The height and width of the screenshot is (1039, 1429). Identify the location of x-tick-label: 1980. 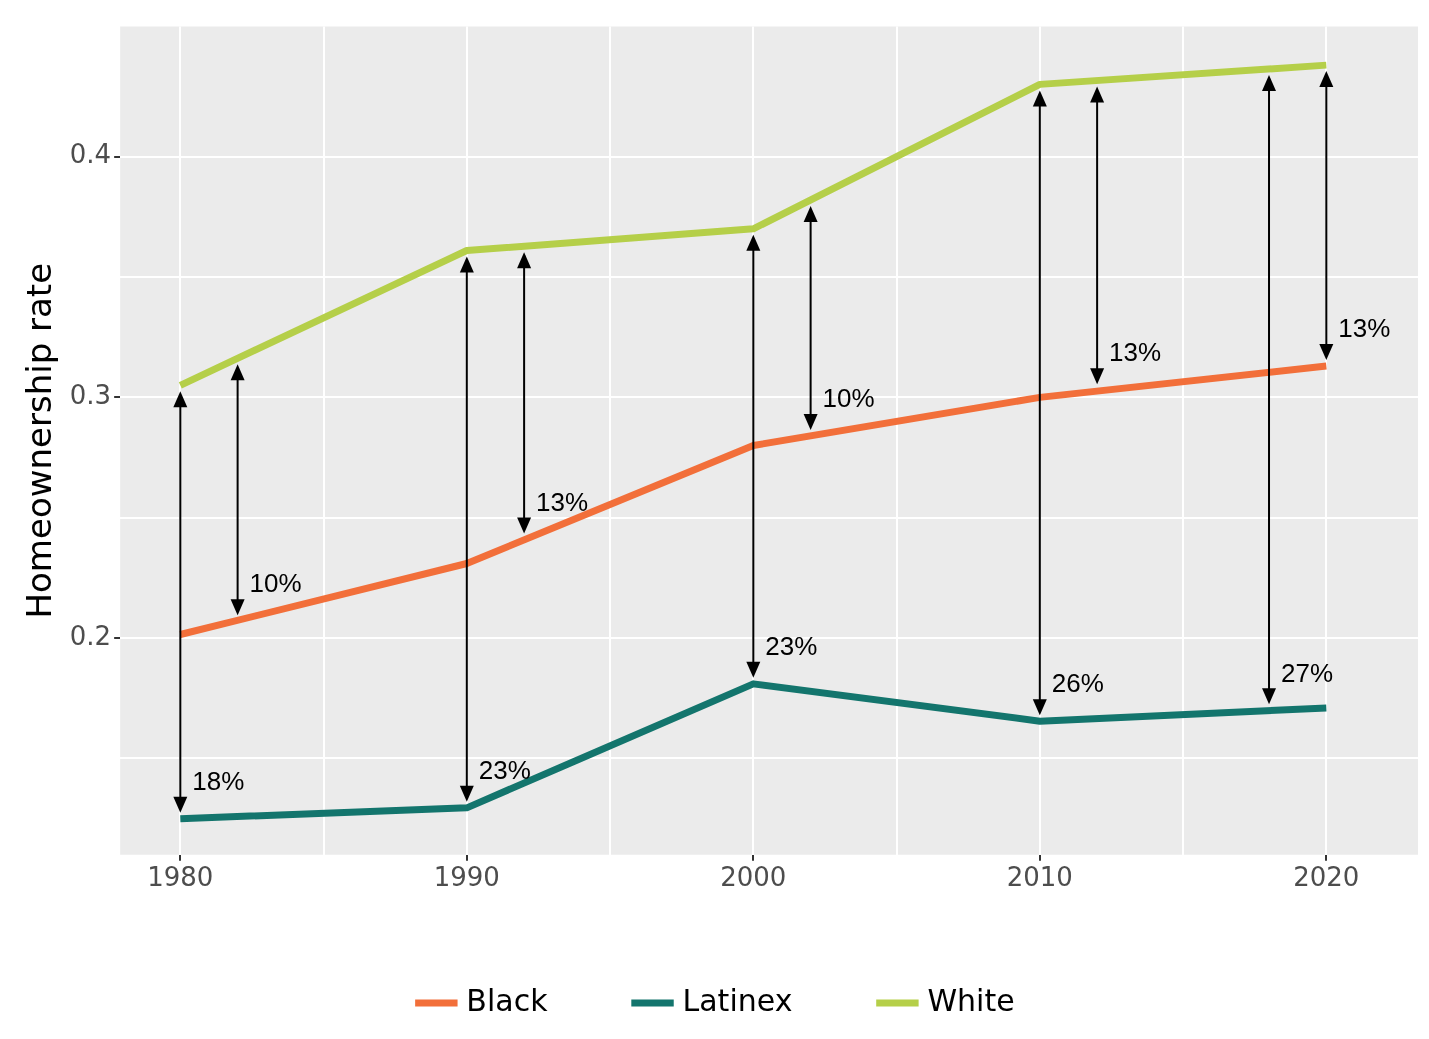
(180, 877).